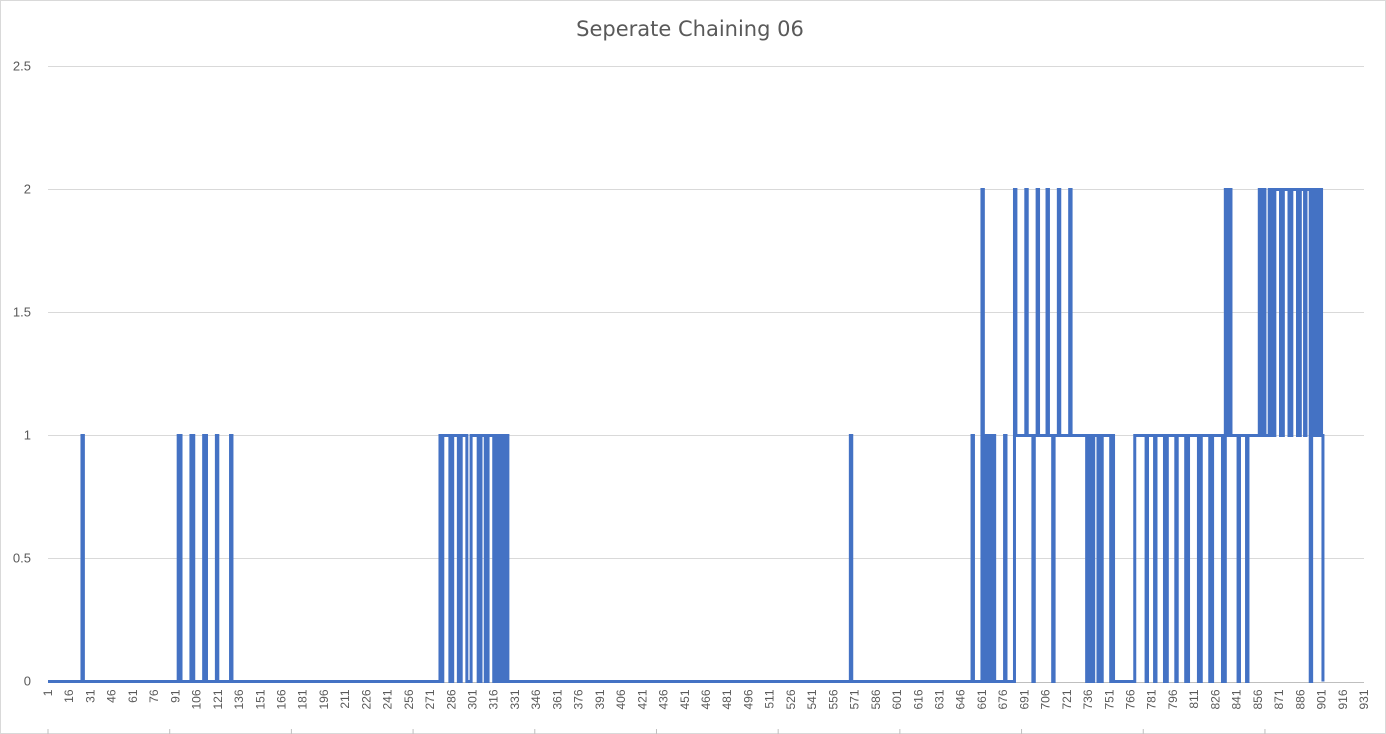  I want to click on x-tick-label: 1, so click(48, 692).